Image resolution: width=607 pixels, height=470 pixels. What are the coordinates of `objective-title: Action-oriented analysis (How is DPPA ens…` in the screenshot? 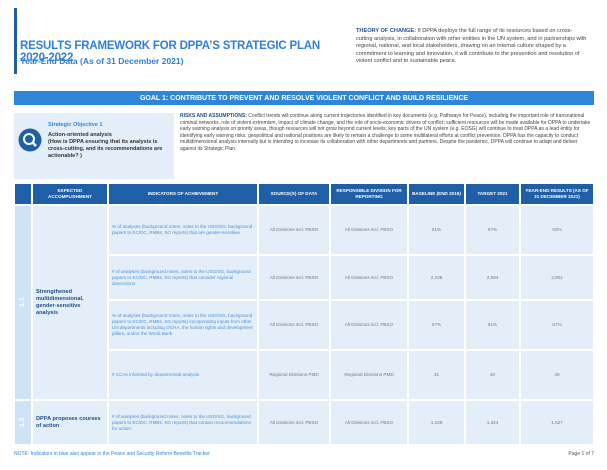 It's located at (109, 146).